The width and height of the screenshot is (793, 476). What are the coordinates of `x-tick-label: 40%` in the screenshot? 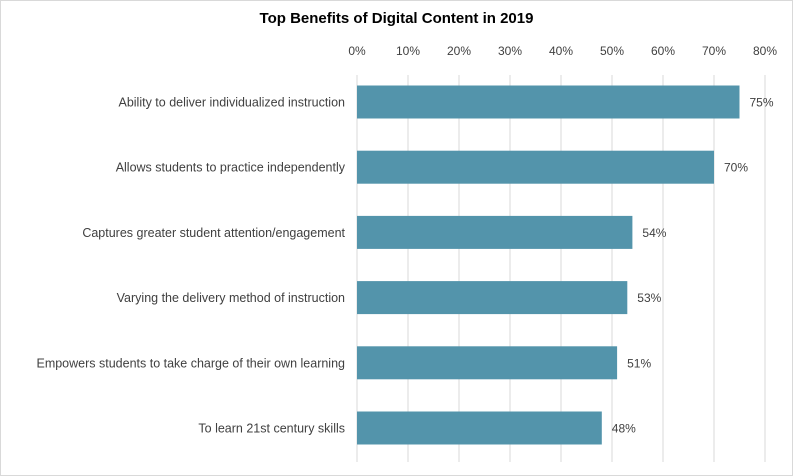 It's located at (561, 51).